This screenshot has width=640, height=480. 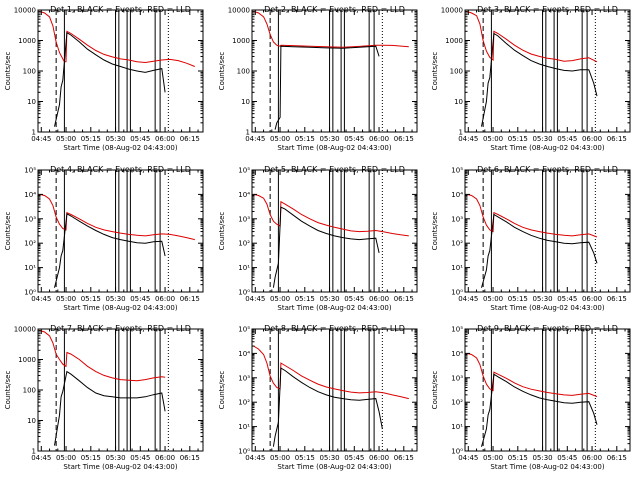 What do you see at coordinates (461, 133) in the screenshot?
I see `y-tick-label: 1` at bounding box center [461, 133].